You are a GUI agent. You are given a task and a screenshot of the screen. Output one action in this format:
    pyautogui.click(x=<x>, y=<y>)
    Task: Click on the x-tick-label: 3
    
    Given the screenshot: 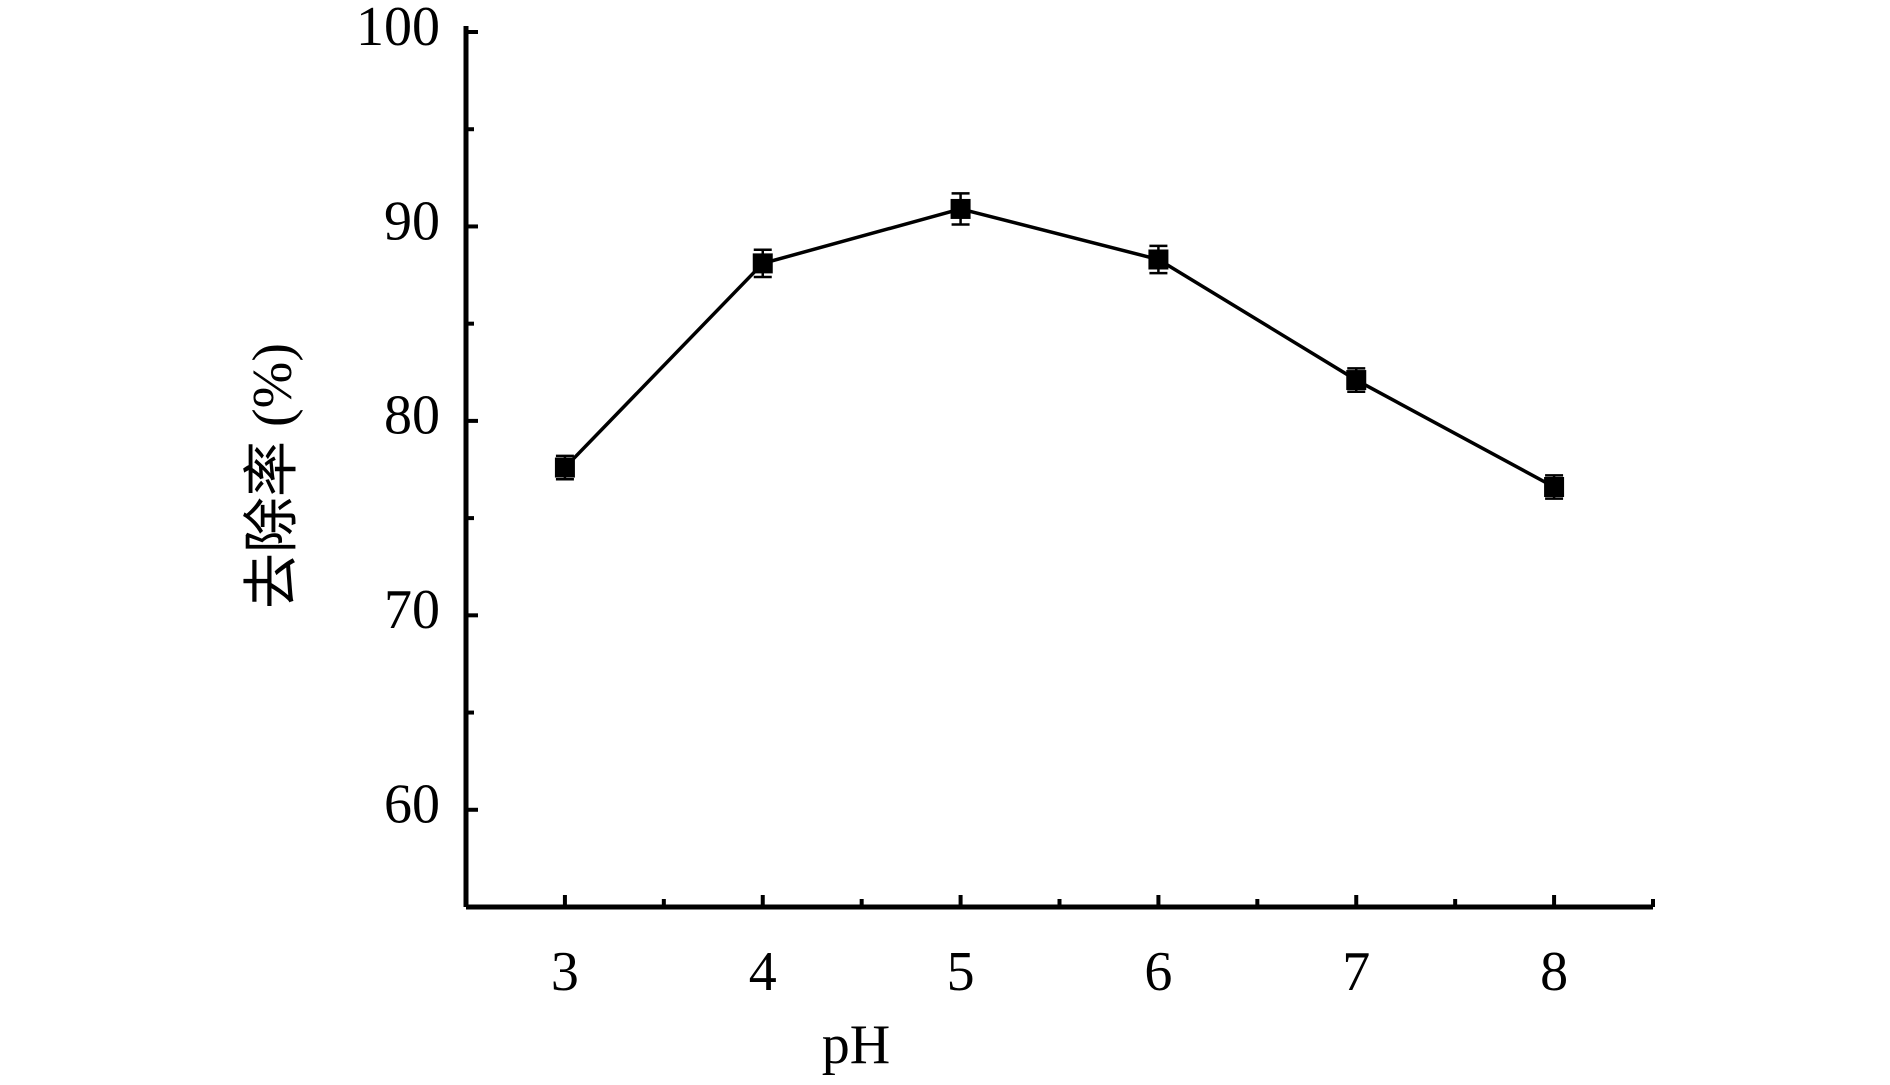 What is the action you would take?
    pyautogui.click(x=565, y=972)
    